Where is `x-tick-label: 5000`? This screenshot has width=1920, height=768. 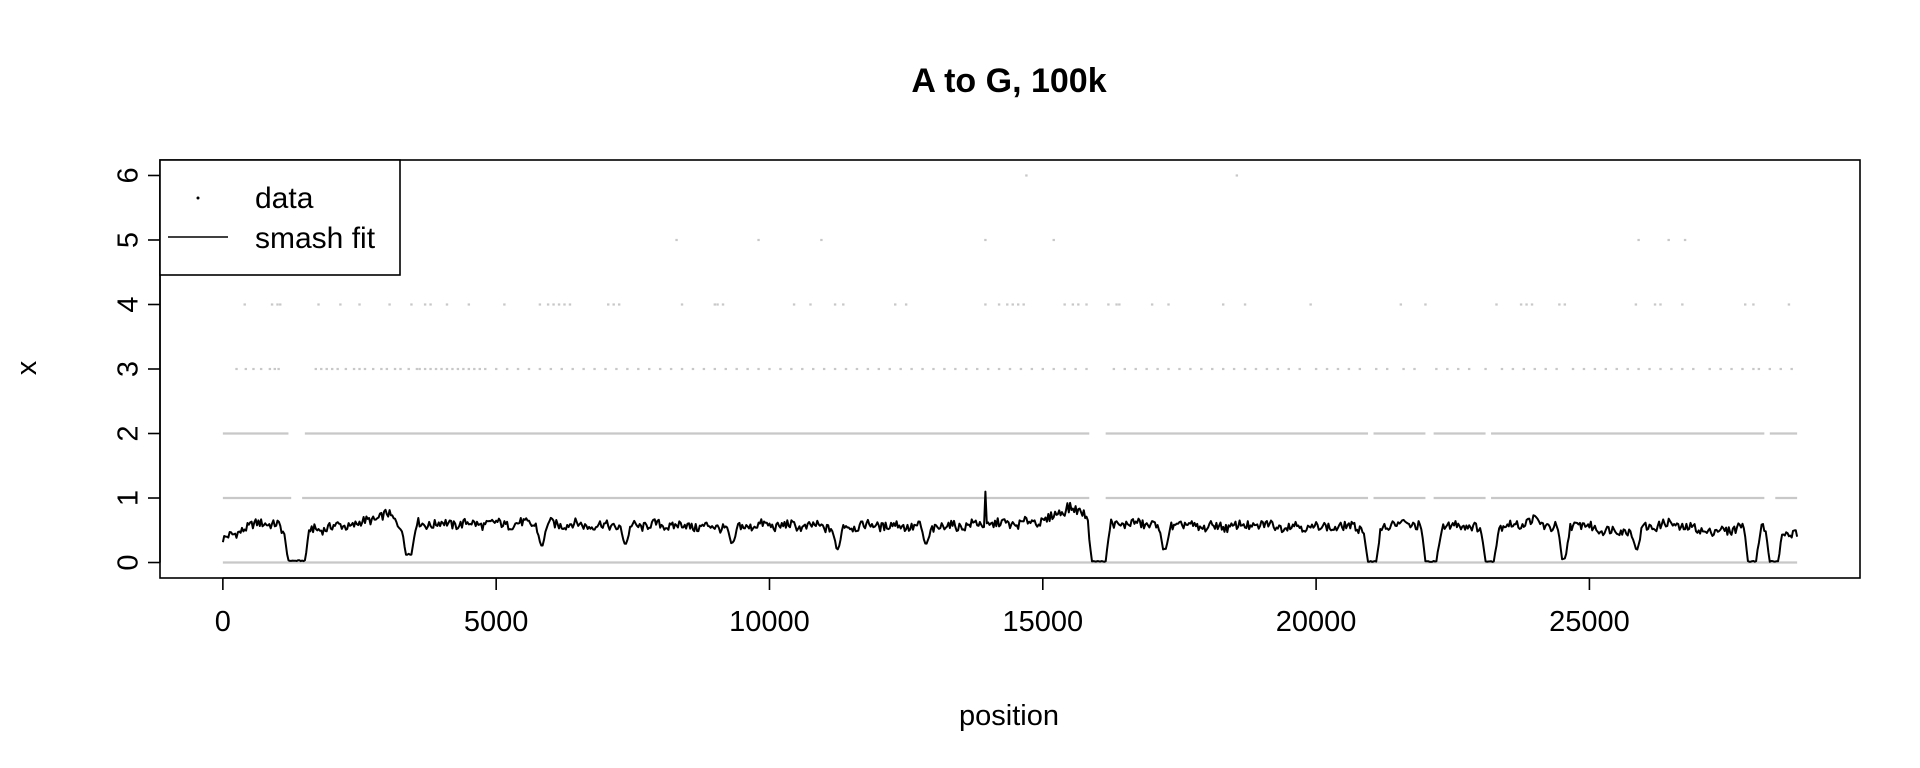
x-tick-label: 5000 is located at coordinates (496, 622).